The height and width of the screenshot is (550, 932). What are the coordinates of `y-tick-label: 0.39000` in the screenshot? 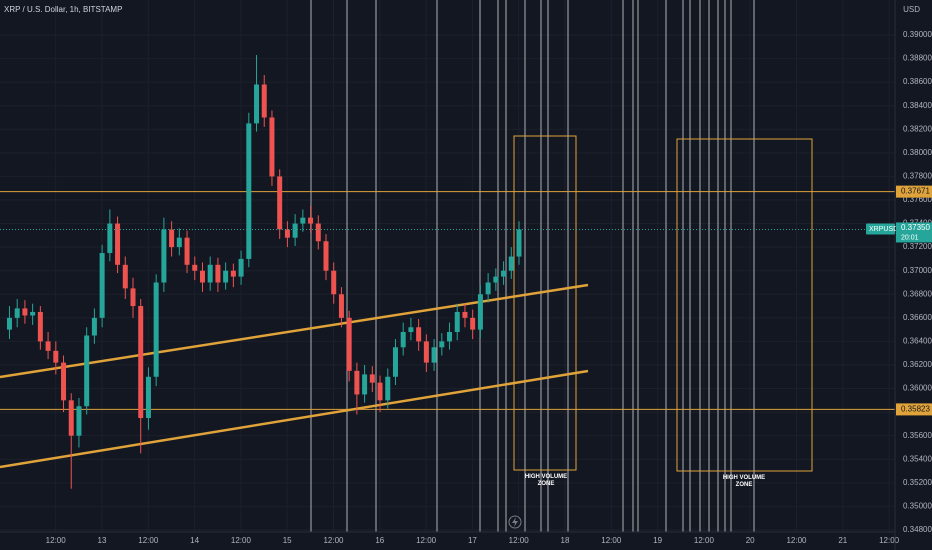 It's located at (917, 34).